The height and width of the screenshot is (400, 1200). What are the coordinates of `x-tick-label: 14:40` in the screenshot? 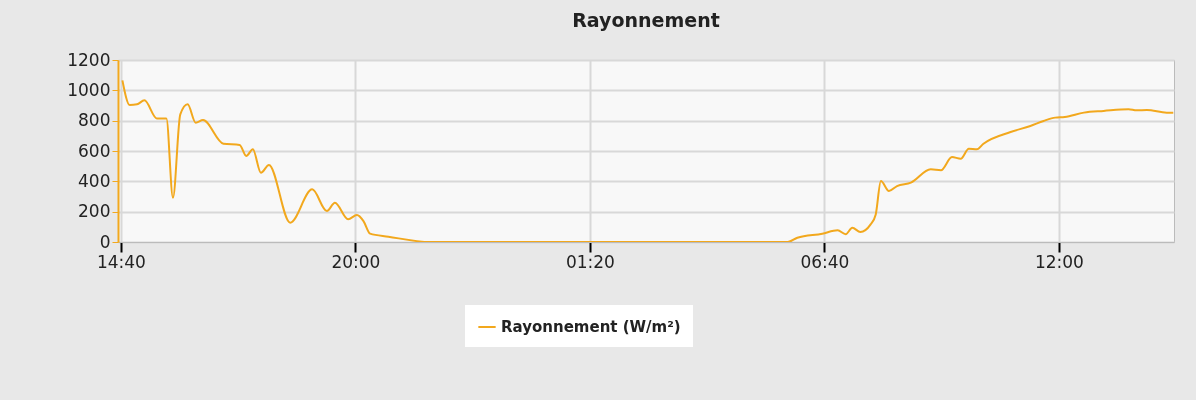 It's located at (121, 261).